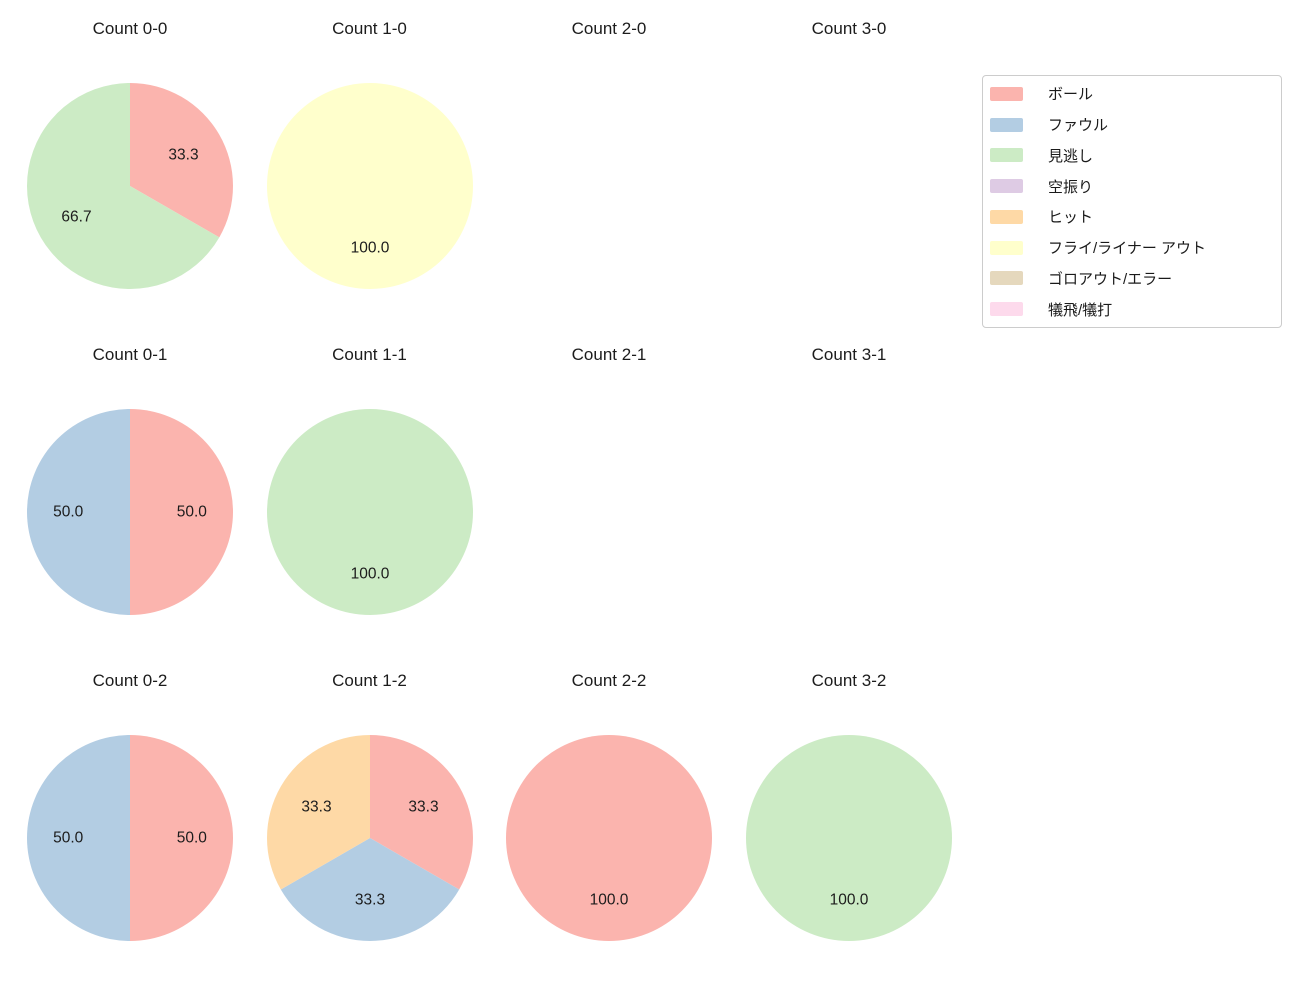 The image size is (1300, 1000). Describe the element at coordinates (1071, 156) in the screenshot. I see `legend-label-called-strike: 見逃し` at that location.